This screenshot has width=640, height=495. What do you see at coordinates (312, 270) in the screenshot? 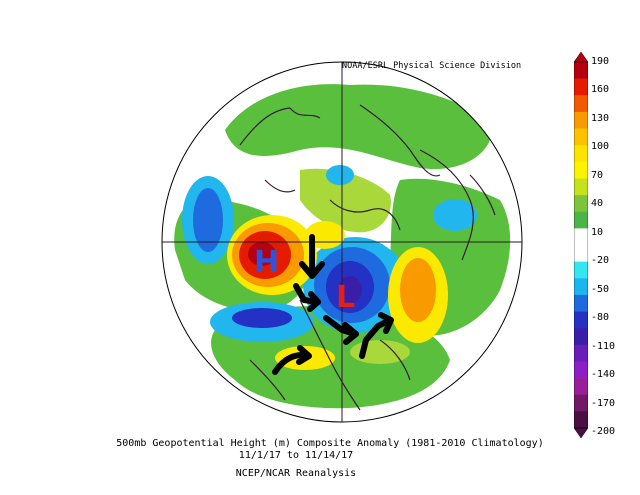
I see `arrow-north-to-south-head` at bounding box center [312, 270].